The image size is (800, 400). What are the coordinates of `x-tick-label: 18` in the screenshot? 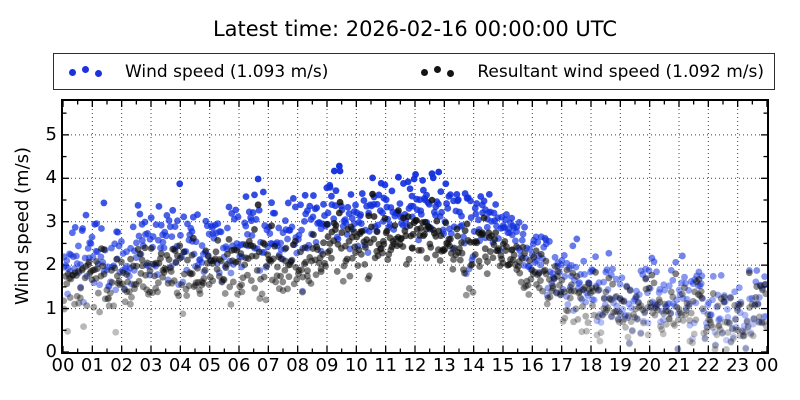 It's located at (591, 365).